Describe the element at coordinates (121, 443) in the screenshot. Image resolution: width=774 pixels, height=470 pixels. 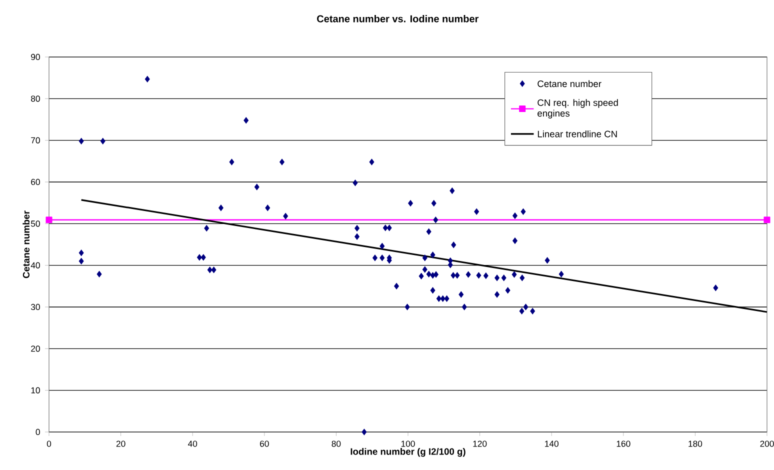
I see `x-tick-label: 20` at that location.